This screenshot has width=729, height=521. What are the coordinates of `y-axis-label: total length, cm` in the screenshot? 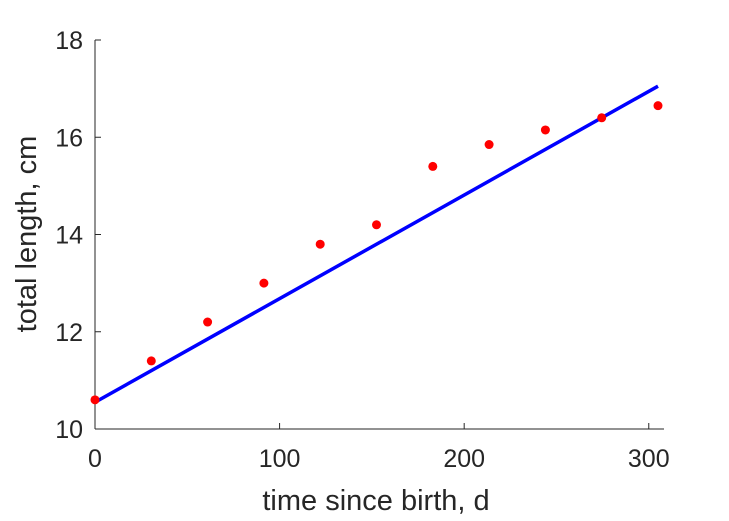 It's located at (27, 234).